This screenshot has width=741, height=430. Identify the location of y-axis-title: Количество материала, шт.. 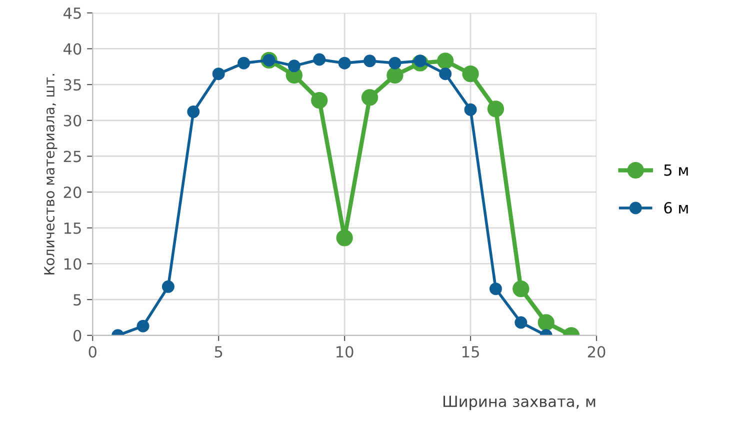
(51, 174).